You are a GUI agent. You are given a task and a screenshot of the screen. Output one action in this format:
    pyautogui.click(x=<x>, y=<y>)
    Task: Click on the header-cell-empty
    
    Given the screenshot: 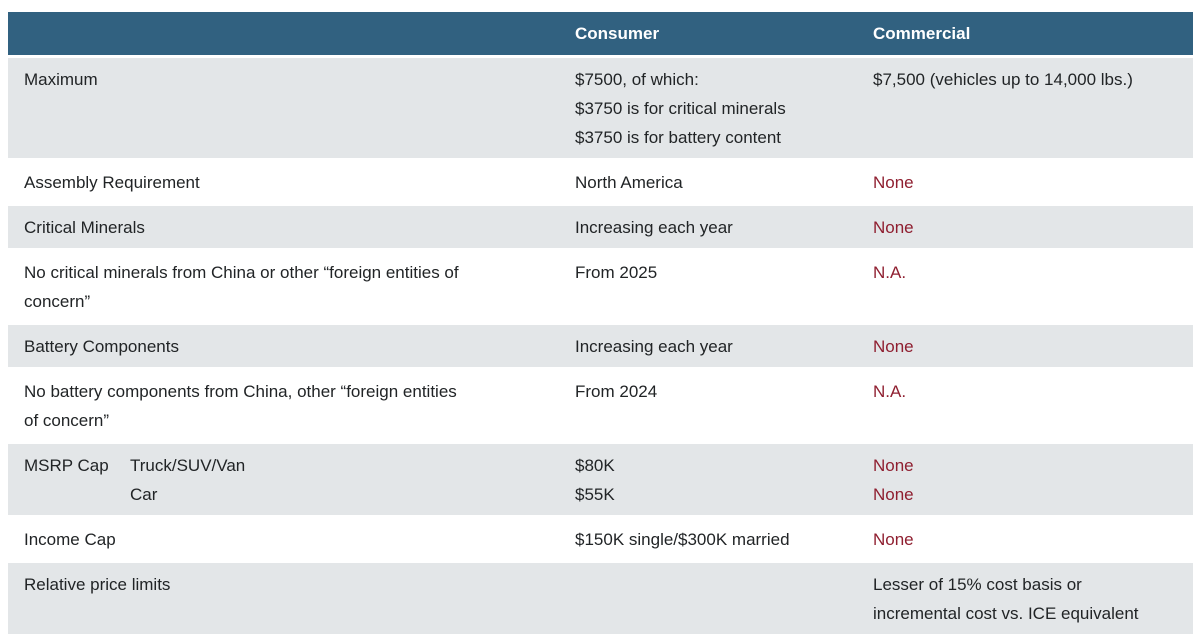 What is the action you would take?
    pyautogui.click(x=291, y=33)
    